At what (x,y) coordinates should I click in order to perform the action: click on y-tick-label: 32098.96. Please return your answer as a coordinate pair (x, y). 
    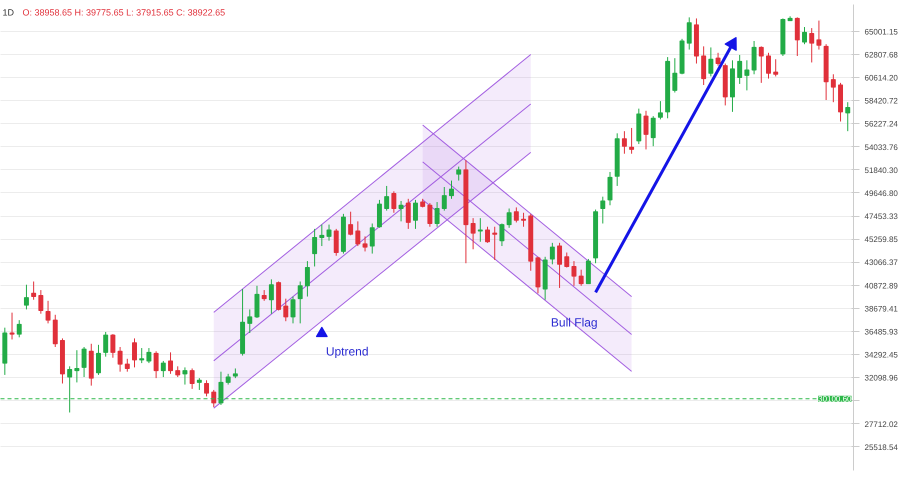
    Looking at the image, I should click on (881, 378).